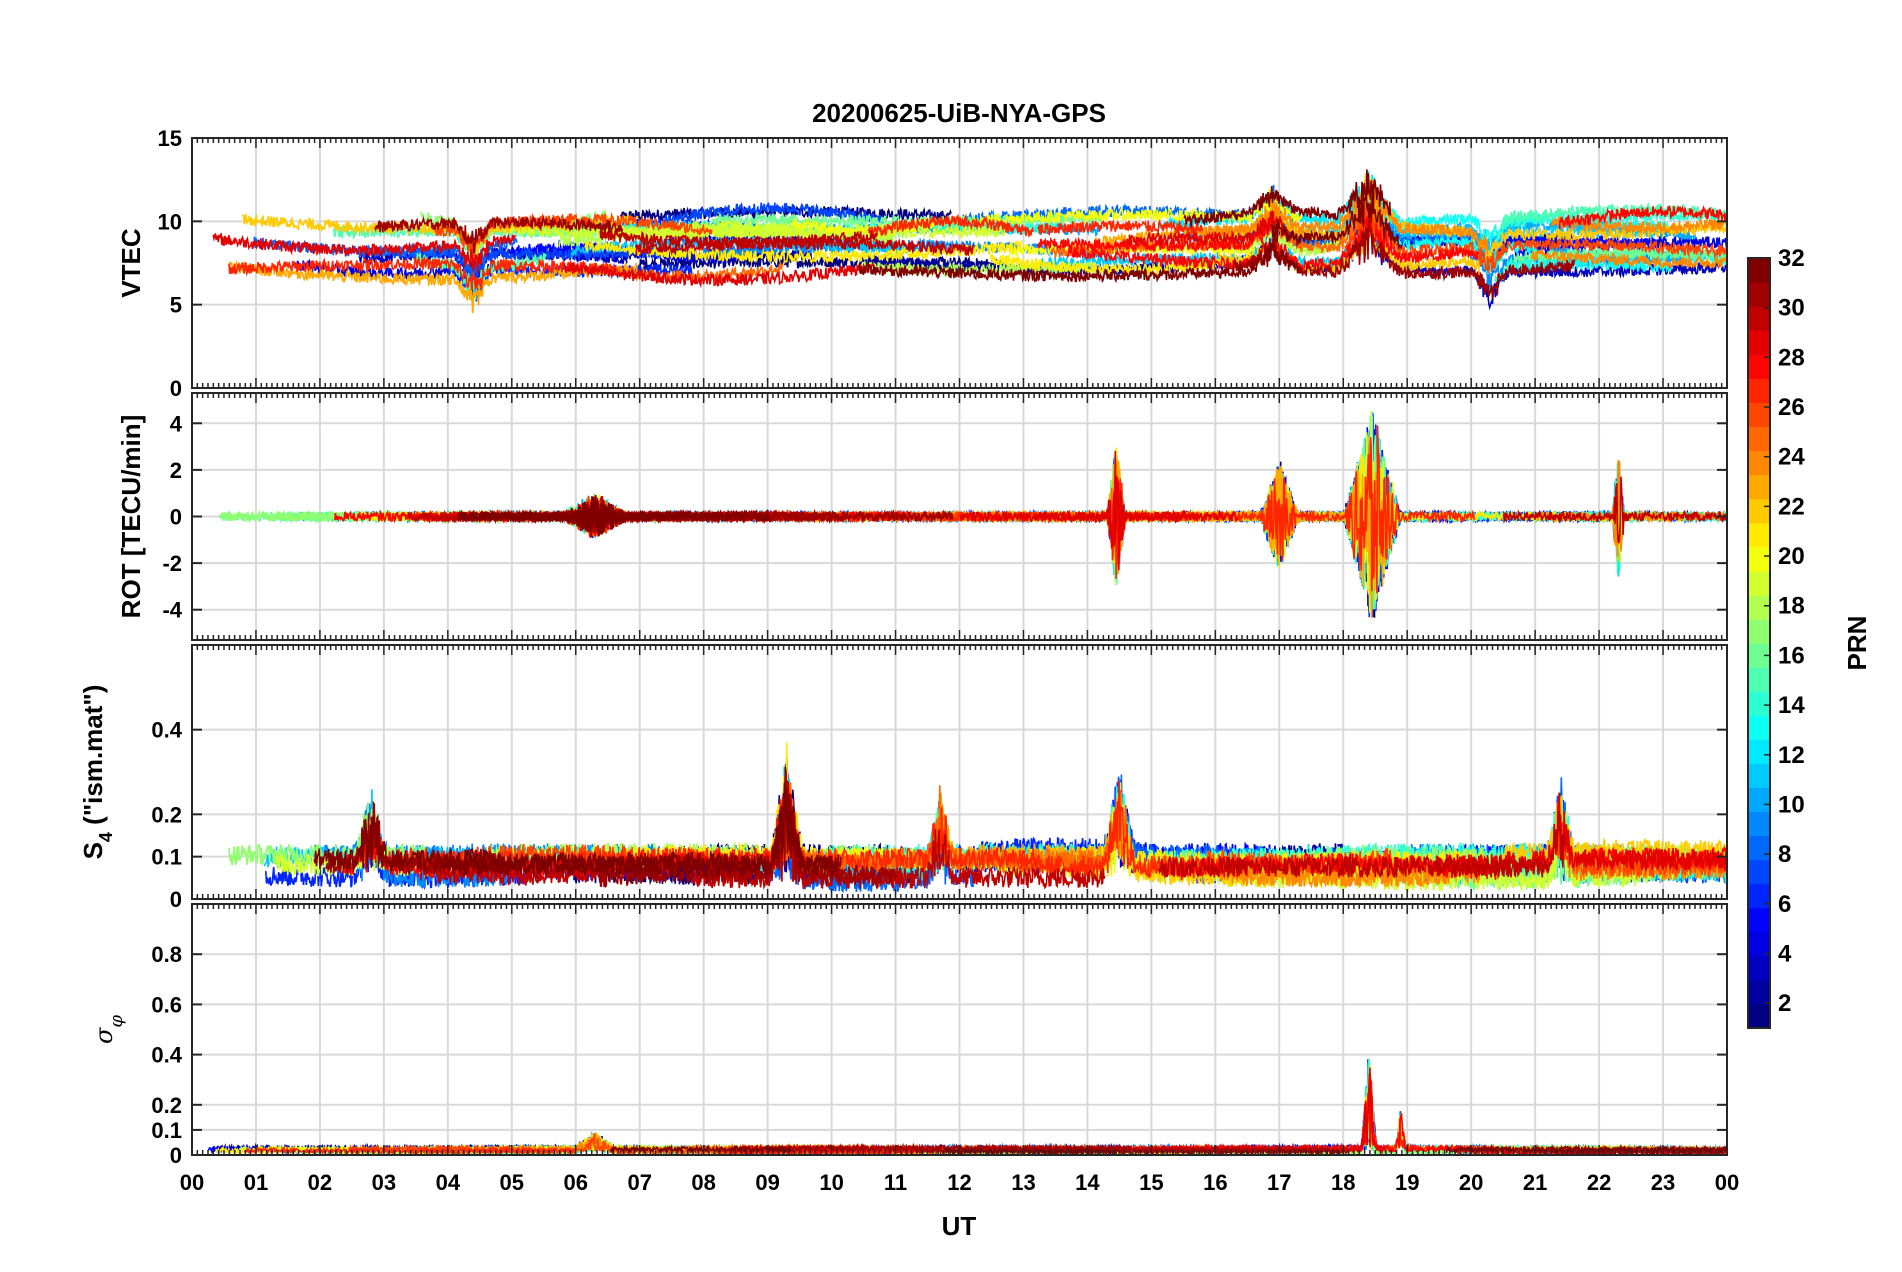  I want to click on x-tick-label: 00, so click(1727, 1182).